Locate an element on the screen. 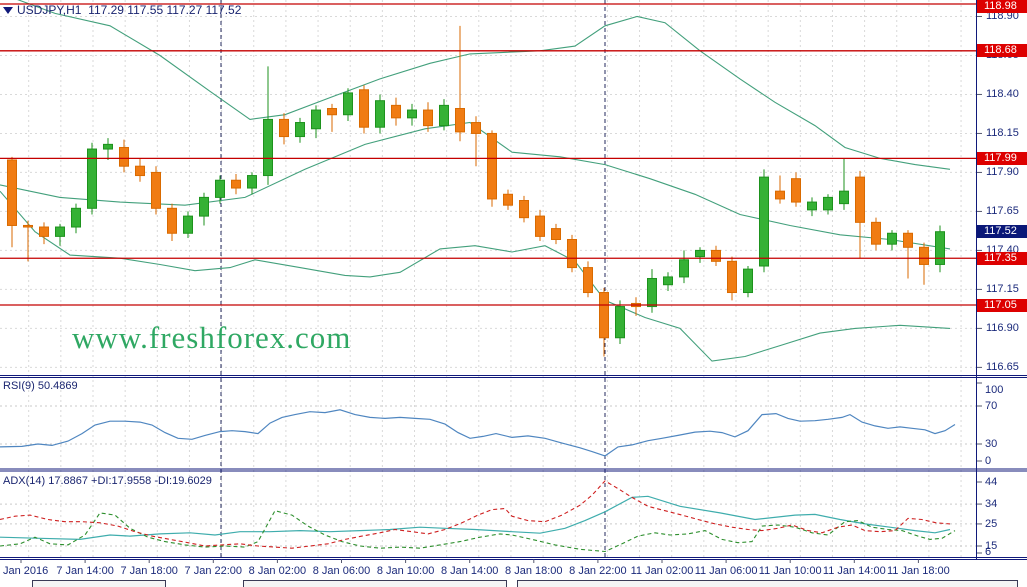 Image resolution: width=1027 pixels, height=587 pixels. adx-tick-label: 34 is located at coordinates (991, 504).